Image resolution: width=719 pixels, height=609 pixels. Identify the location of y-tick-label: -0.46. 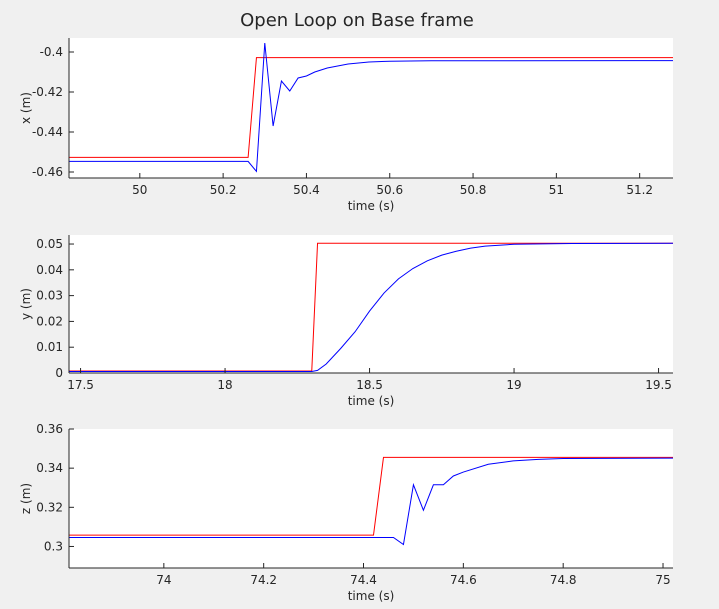
(47, 172).